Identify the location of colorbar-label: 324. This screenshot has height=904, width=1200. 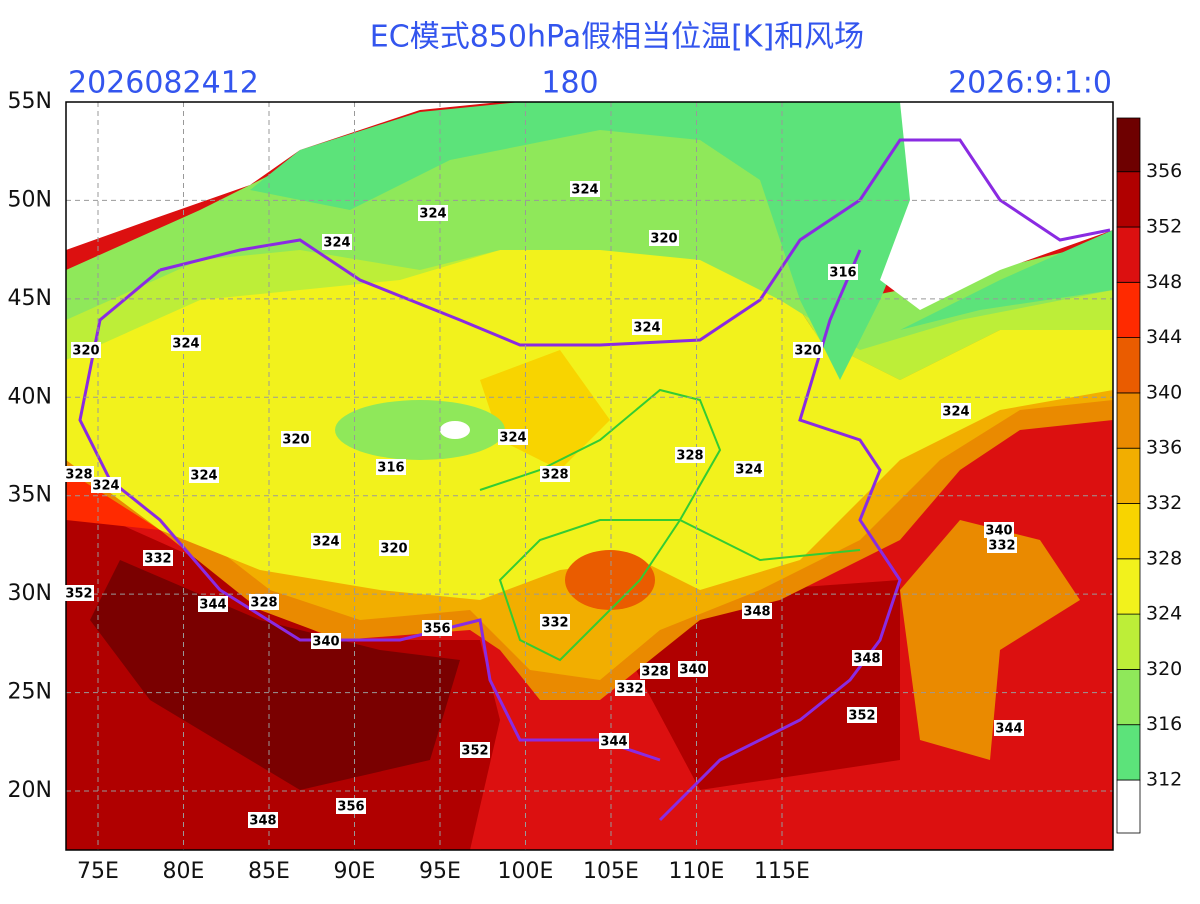
(1164, 614).